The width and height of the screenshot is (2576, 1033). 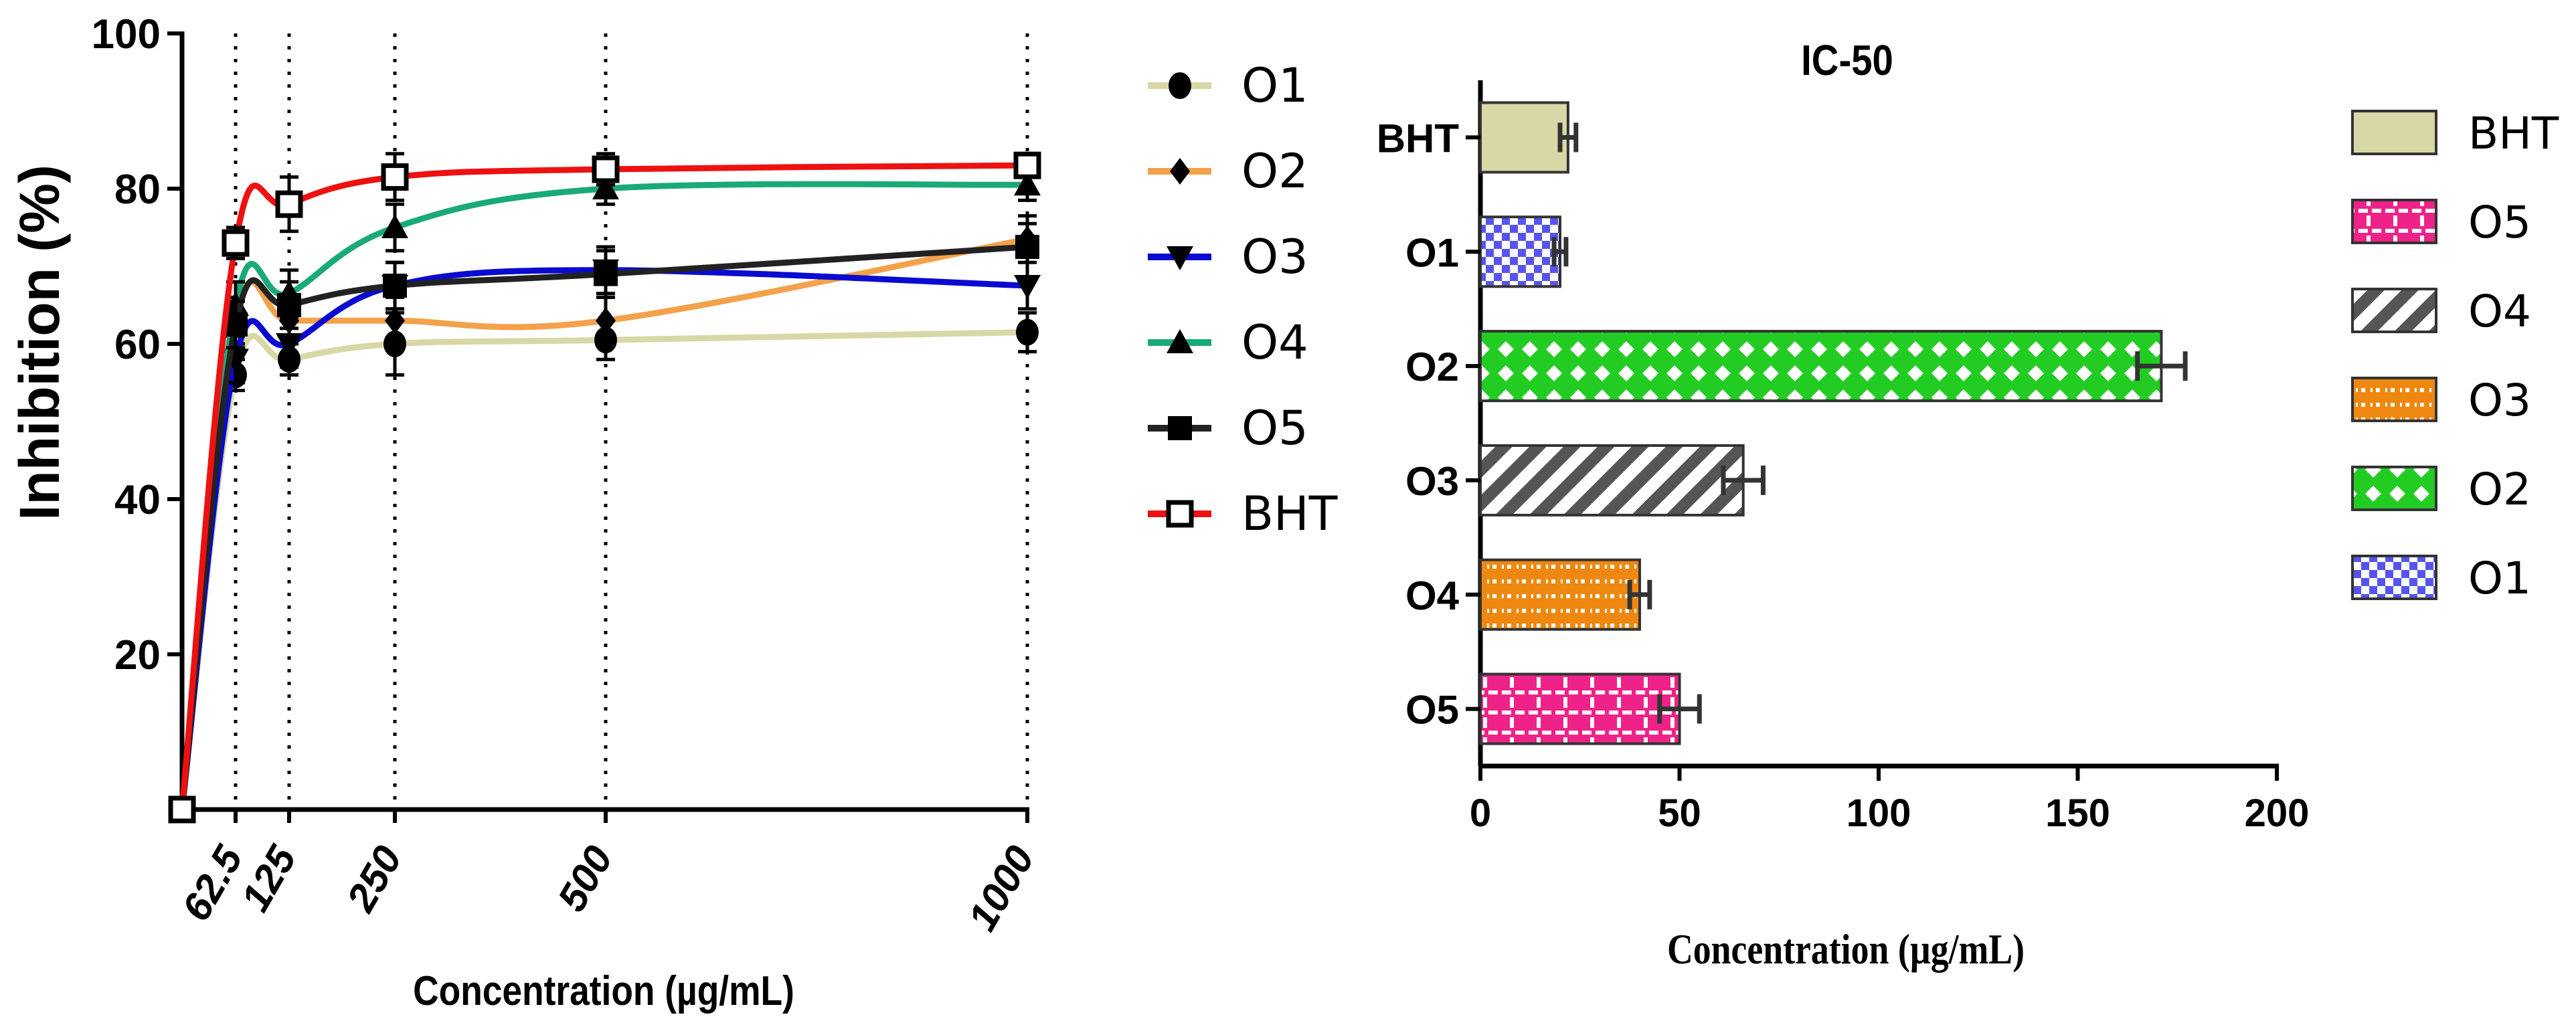 What do you see at coordinates (1274, 86) in the screenshot?
I see `legend-label: O1` at bounding box center [1274, 86].